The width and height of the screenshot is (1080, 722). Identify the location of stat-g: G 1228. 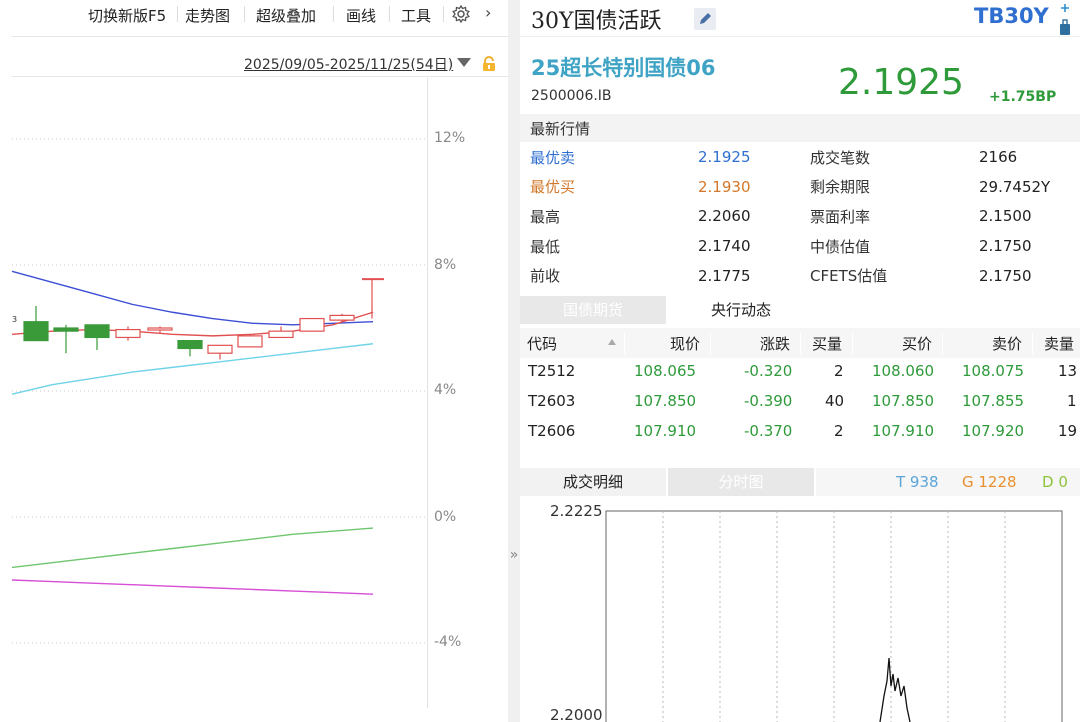
(989, 482).